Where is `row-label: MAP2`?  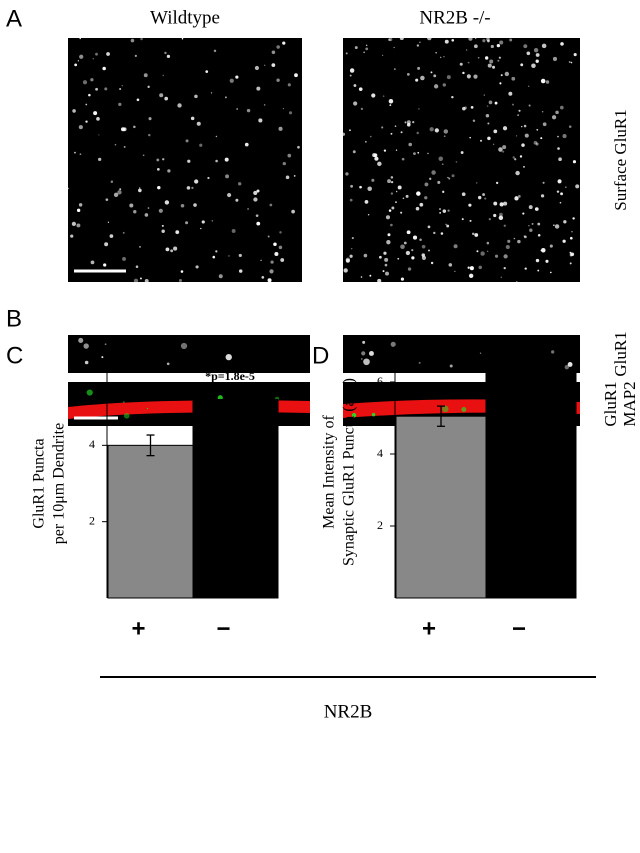 row-label: MAP2 is located at coordinates (629, 403).